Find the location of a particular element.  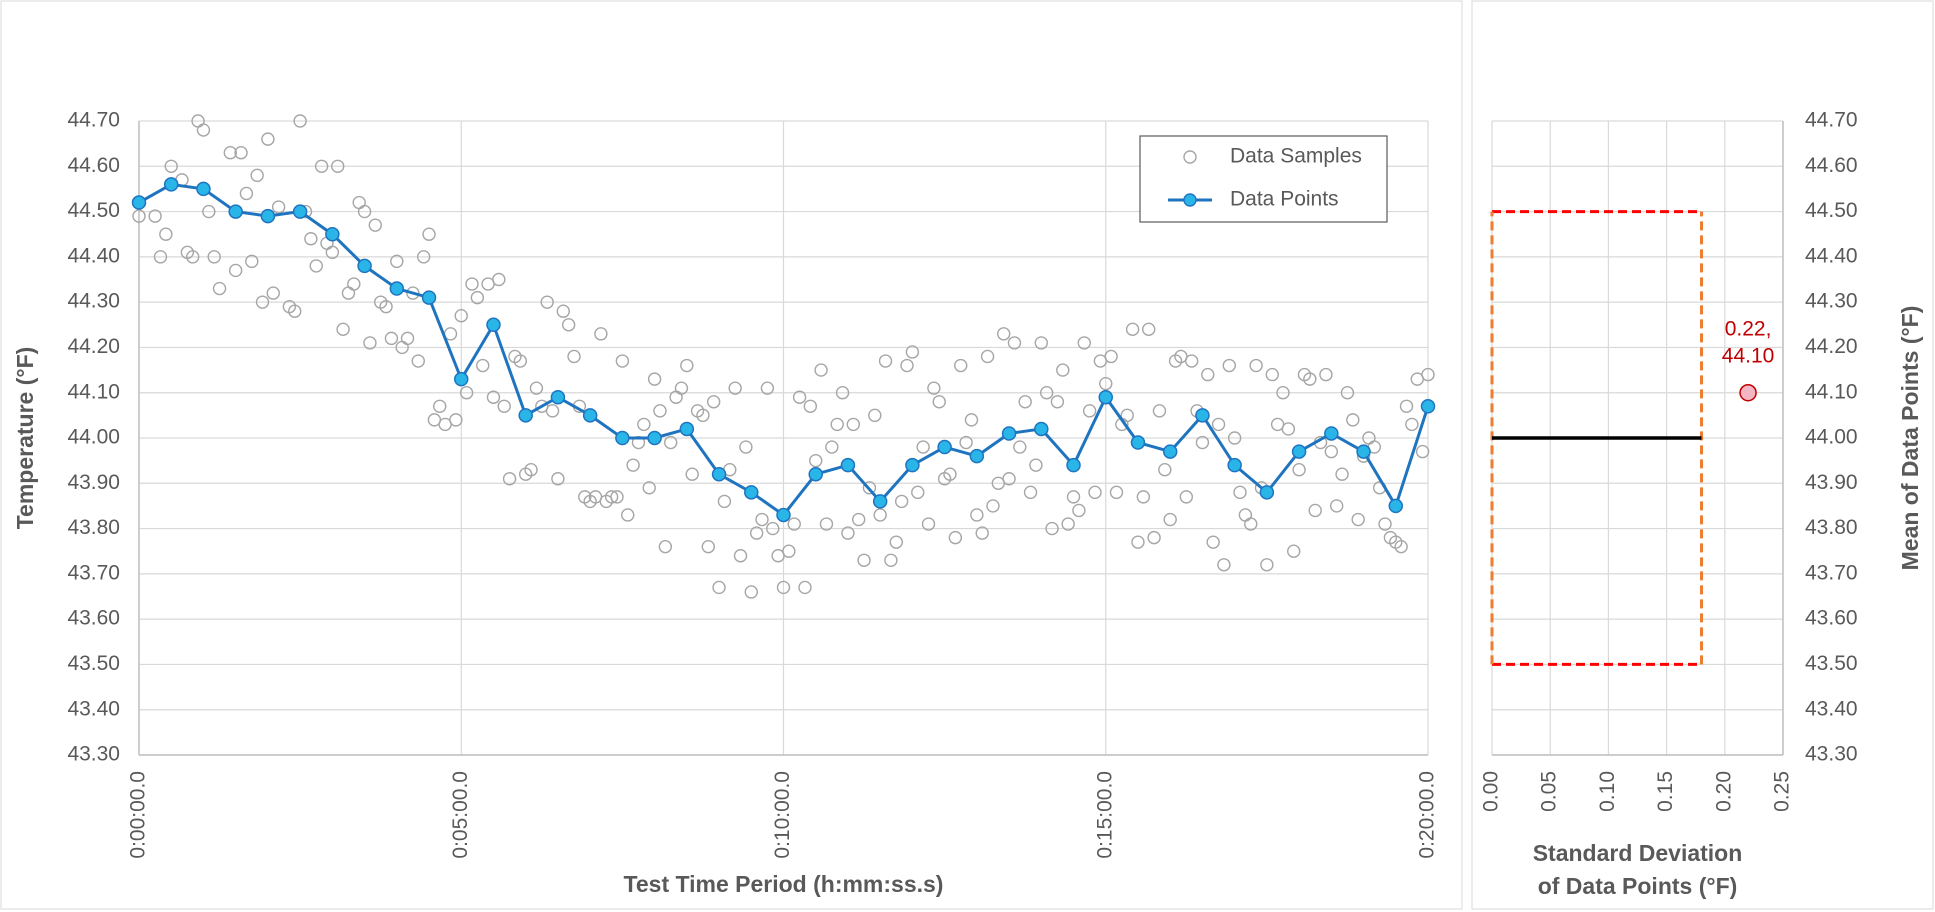

y-tick-label: 43.70 is located at coordinates (1831, 572).